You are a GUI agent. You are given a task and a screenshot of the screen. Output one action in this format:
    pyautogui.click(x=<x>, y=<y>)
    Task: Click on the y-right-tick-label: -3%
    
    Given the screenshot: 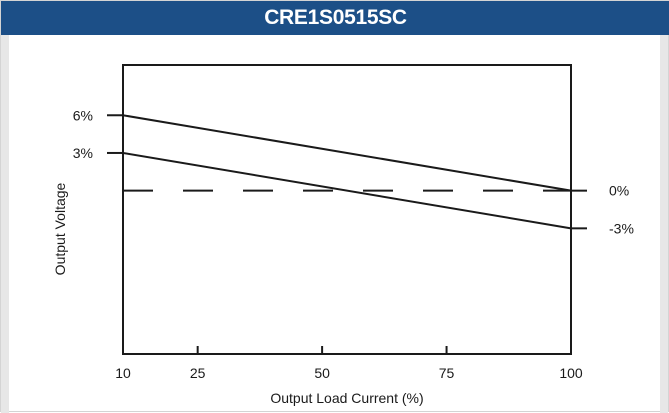 What is the action you would take?
    pyautogui.click(x=621, y=228)
    